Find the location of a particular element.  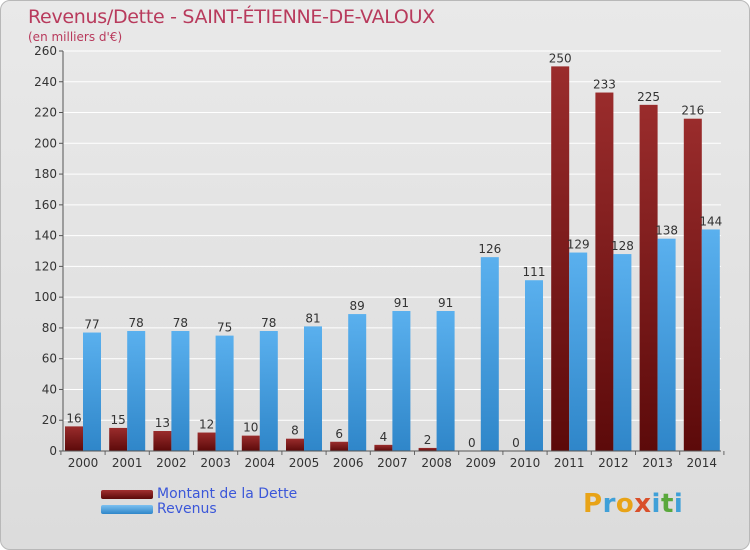

data-label-revenus: 138 is located at coordinates (666, 231).